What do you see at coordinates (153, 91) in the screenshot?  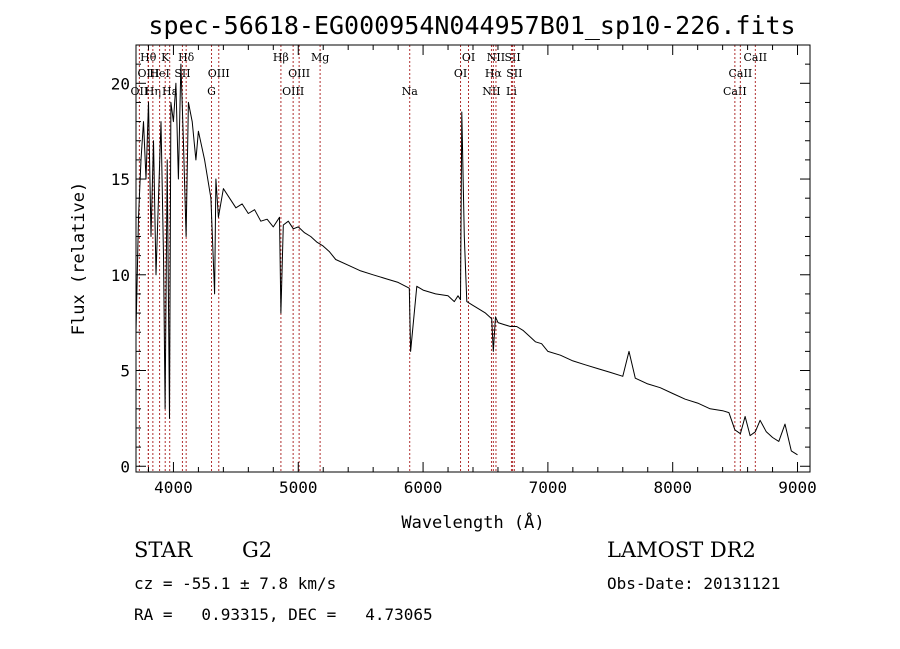 I see `line-label-3: Hη` at bounding box center [153, 91].